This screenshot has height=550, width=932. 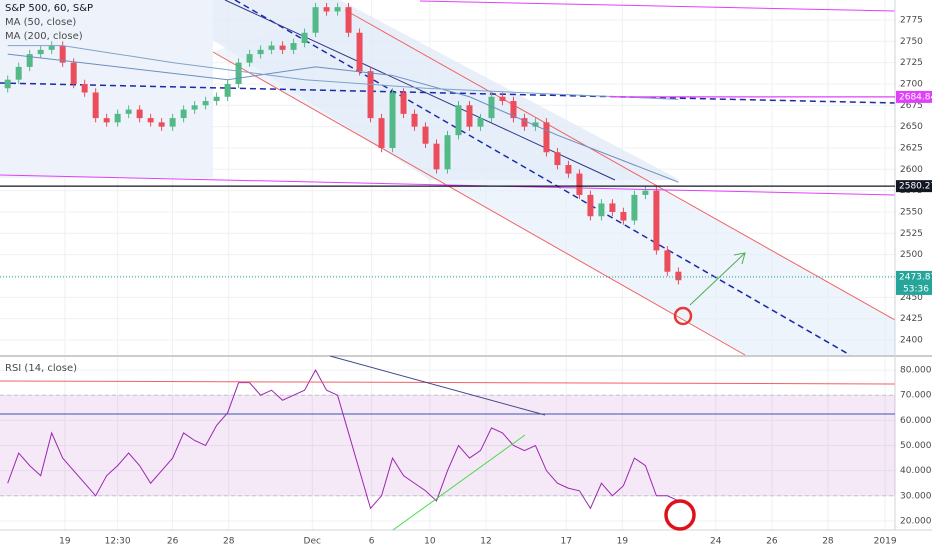 I want to click on y-tick-label: 2550, so click(x=911, y=212).